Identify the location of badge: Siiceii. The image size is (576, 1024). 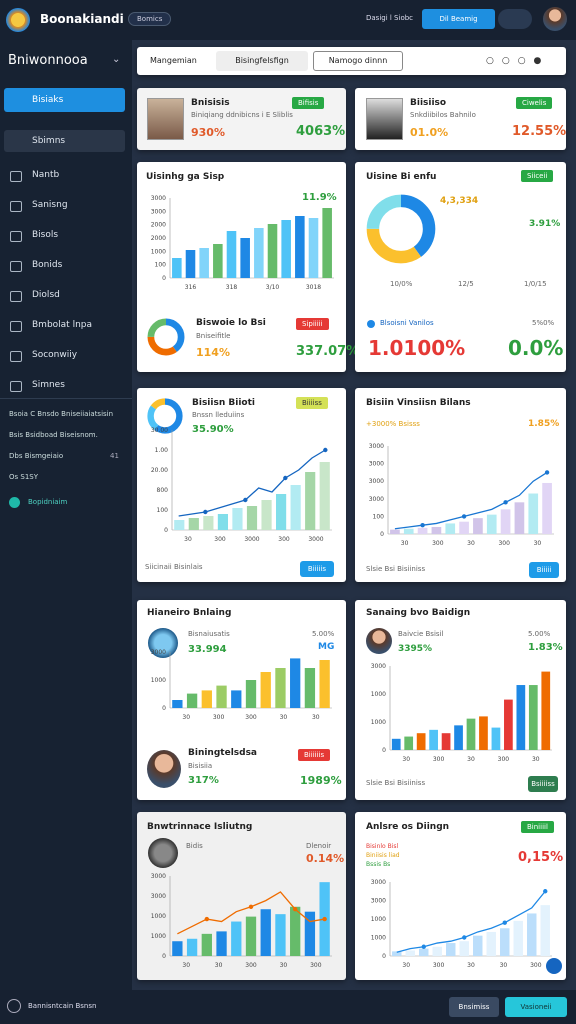
(537, 176).